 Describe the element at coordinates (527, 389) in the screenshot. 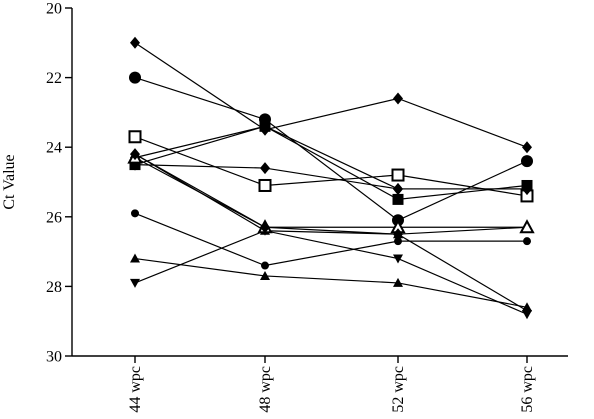

I see `x-tick-label: 56 wpc` at that location.